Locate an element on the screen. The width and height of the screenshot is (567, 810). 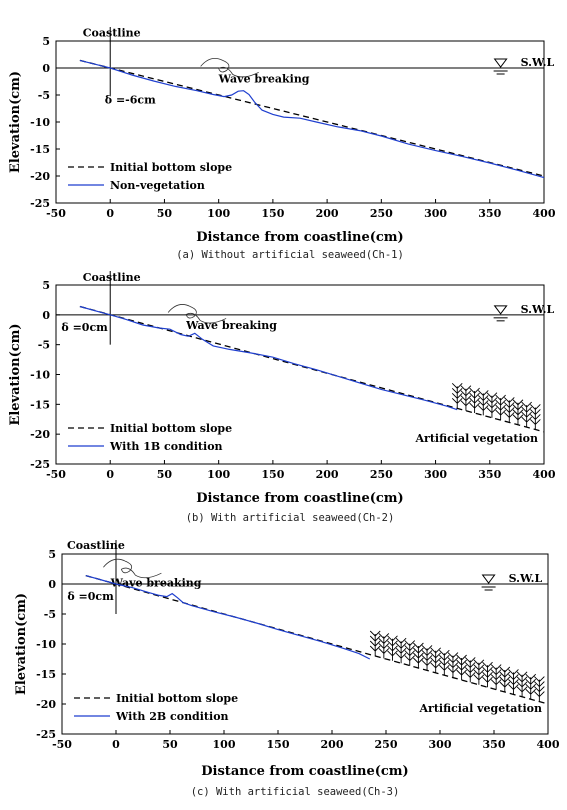
initial-slope-line is located at coordinates (312, 118).